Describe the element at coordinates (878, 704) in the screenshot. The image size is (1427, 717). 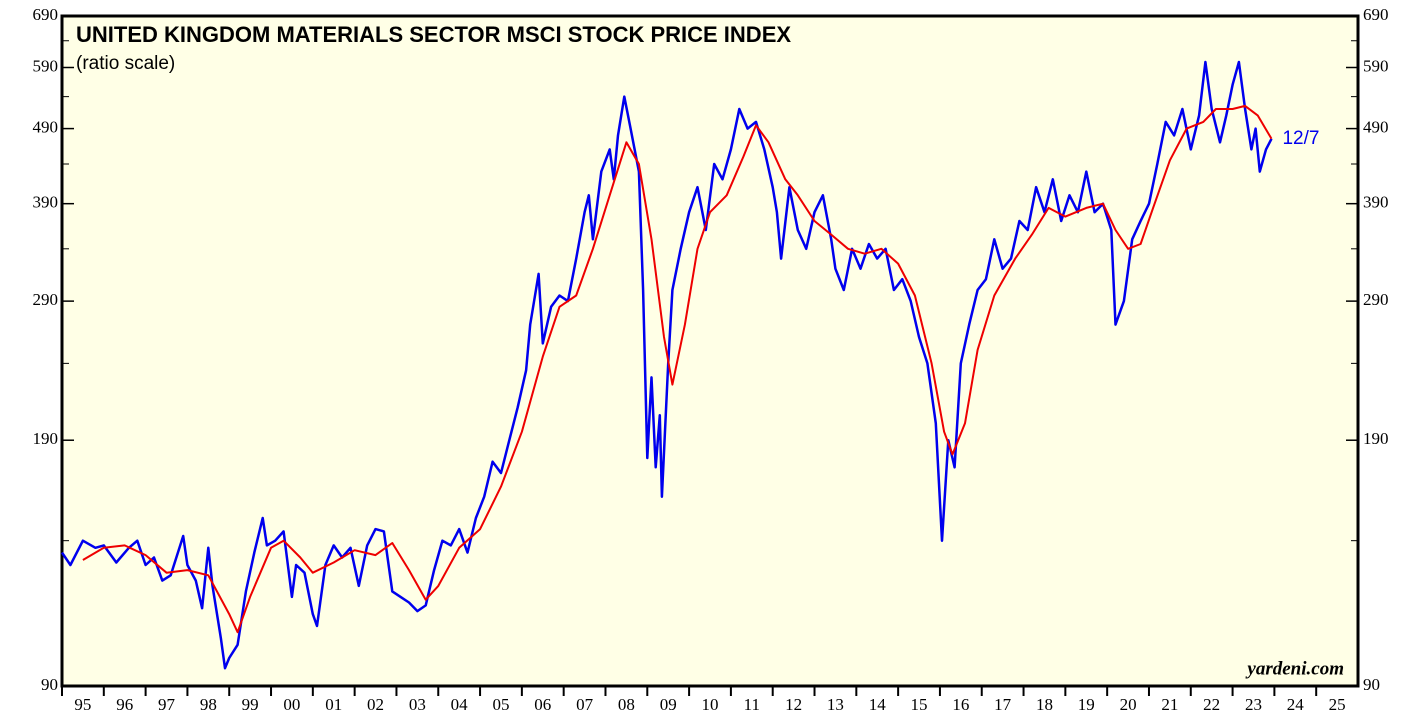
I see `x-tick-label: 14` at that location.